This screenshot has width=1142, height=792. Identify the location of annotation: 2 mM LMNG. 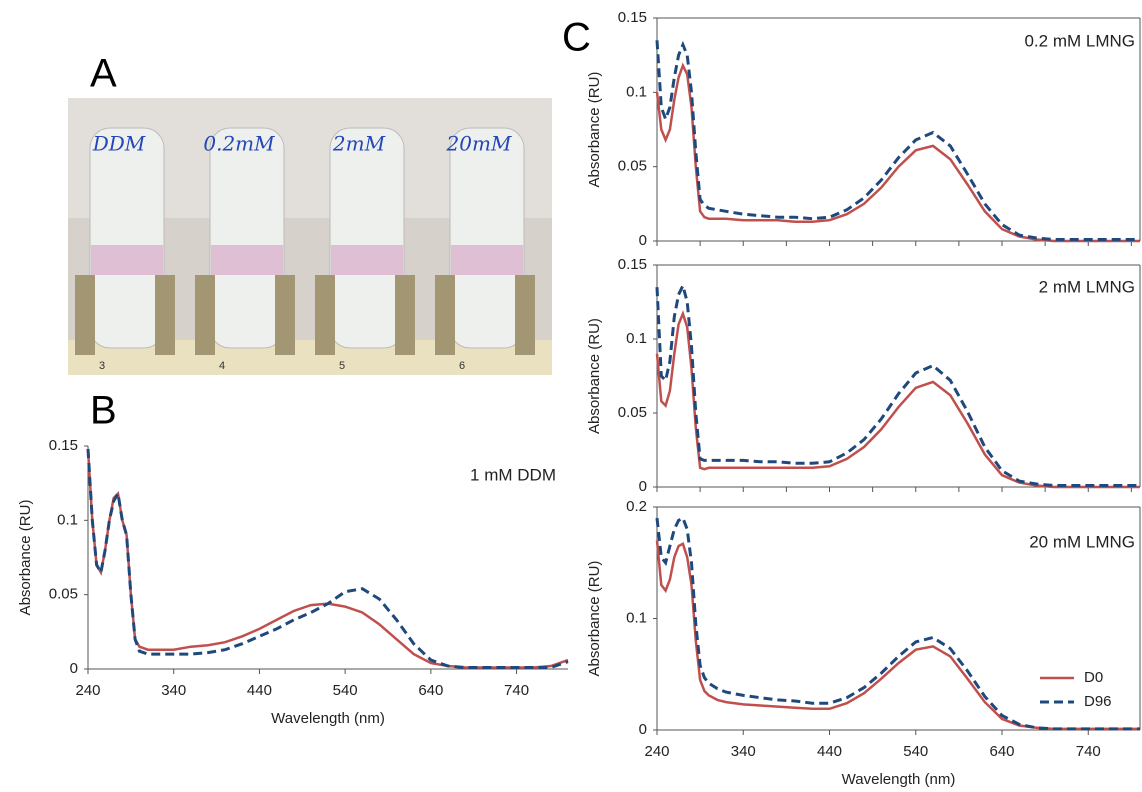
(1087, 286).